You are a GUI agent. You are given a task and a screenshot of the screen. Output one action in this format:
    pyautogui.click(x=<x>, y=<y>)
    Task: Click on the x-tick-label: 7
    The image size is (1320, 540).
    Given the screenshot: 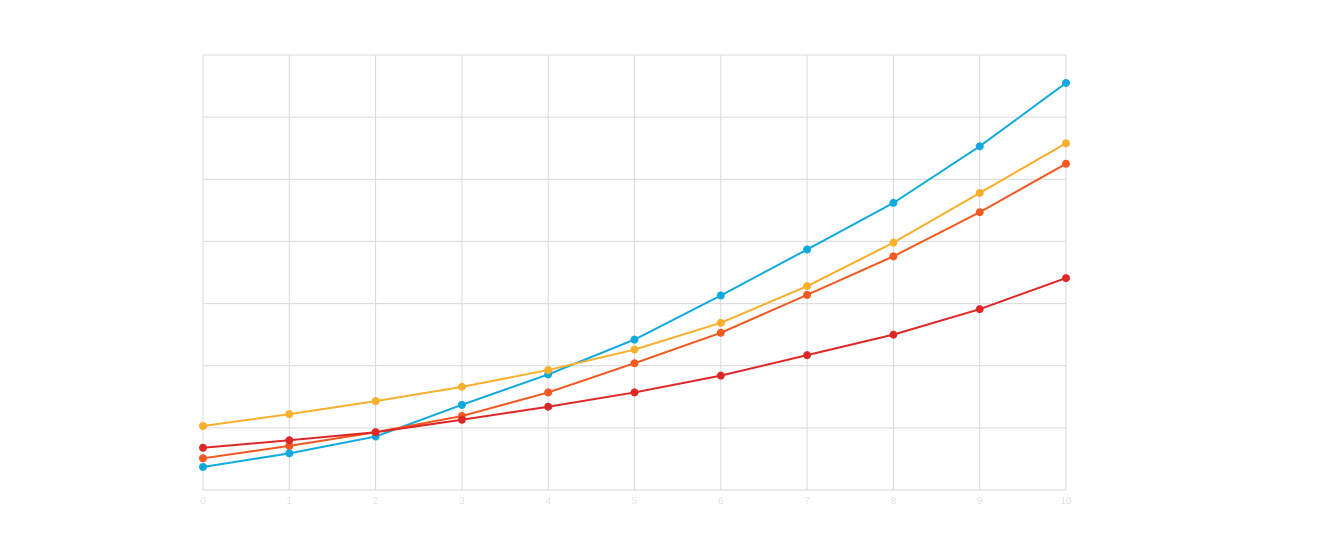 What is the action you would take?
    pyautogui.click(x=807, y=501)
    